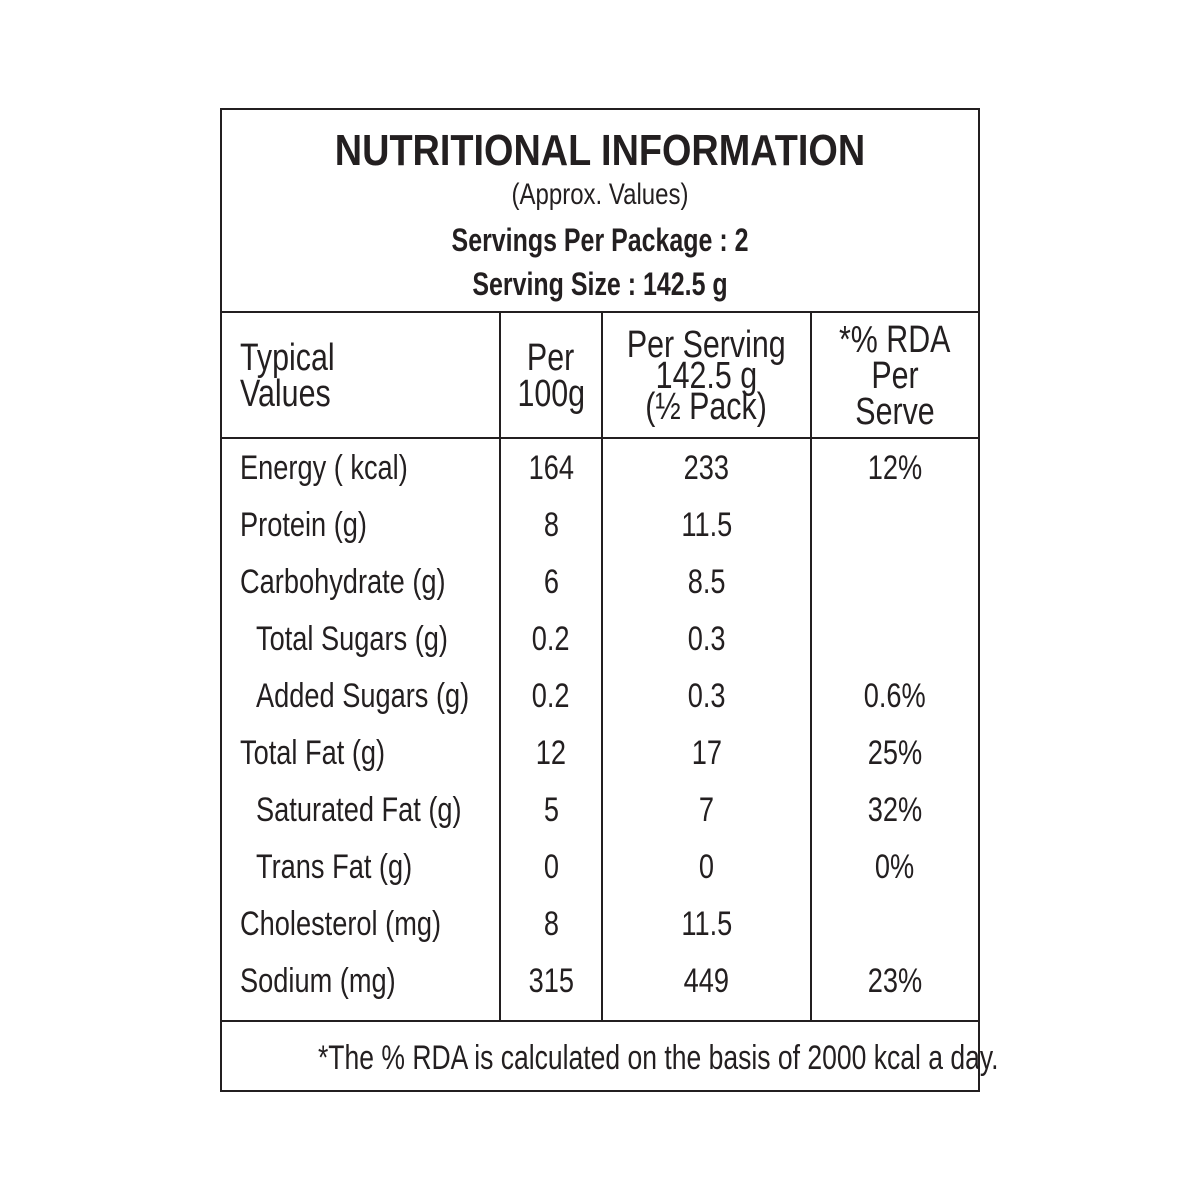  Describe the element at coordinates (343, 582) in the screenshot. I see `nutrient-name-text: Carbohydrate (g)` at that location.